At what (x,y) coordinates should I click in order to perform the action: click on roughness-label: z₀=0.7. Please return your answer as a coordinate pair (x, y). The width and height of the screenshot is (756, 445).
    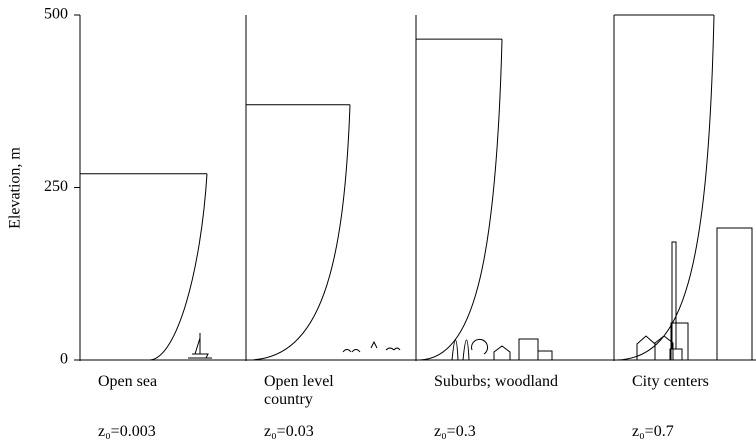
    Looking at the image, I should click on (653, 431).